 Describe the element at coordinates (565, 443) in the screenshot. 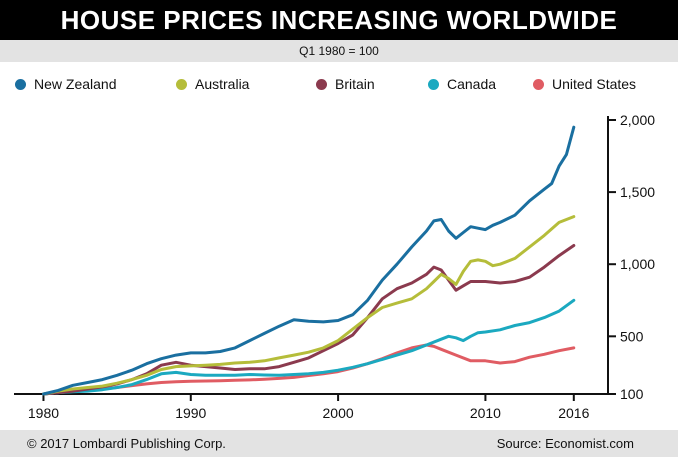

I see `source-text: Source: Economist.com` at that location.